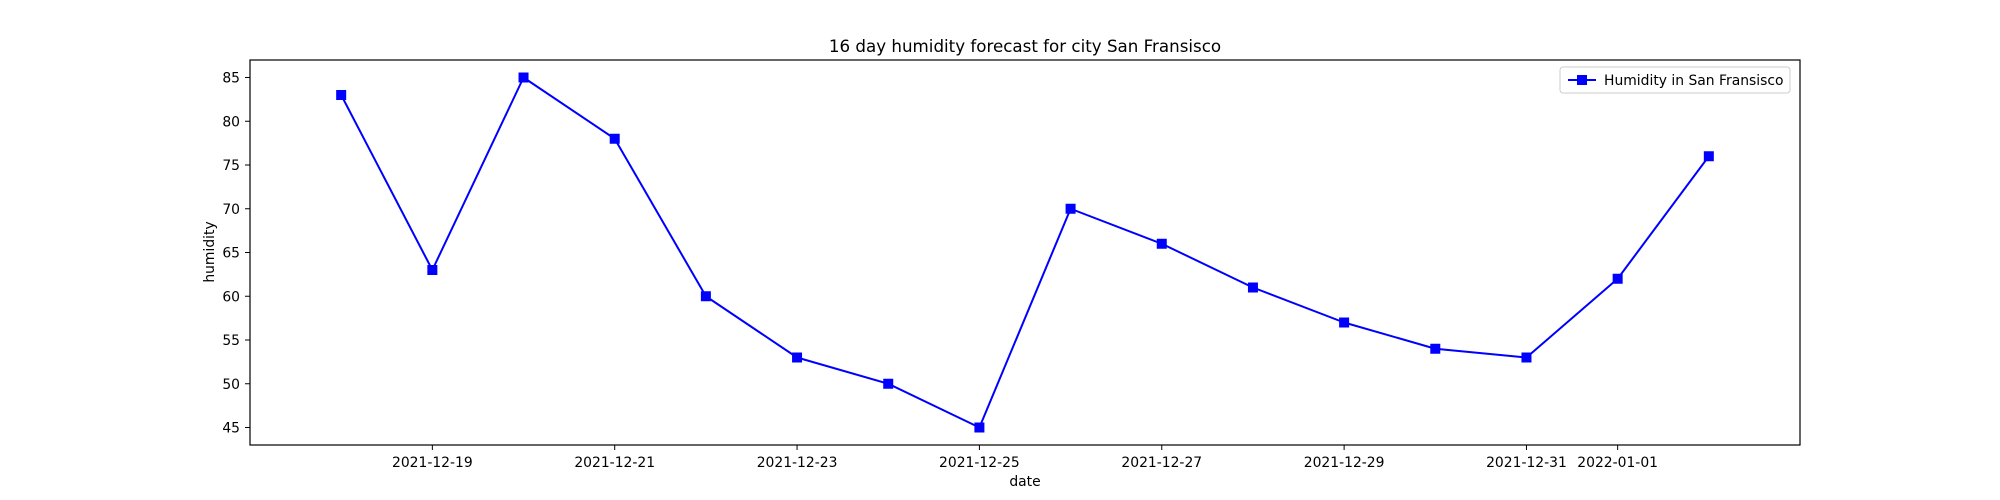 Image resolution: width=2000 pixels, height=500 pixels. Describe the element at coordinates (231, 341) in the screenshot. I see `y-tick-label: 55` at that location.